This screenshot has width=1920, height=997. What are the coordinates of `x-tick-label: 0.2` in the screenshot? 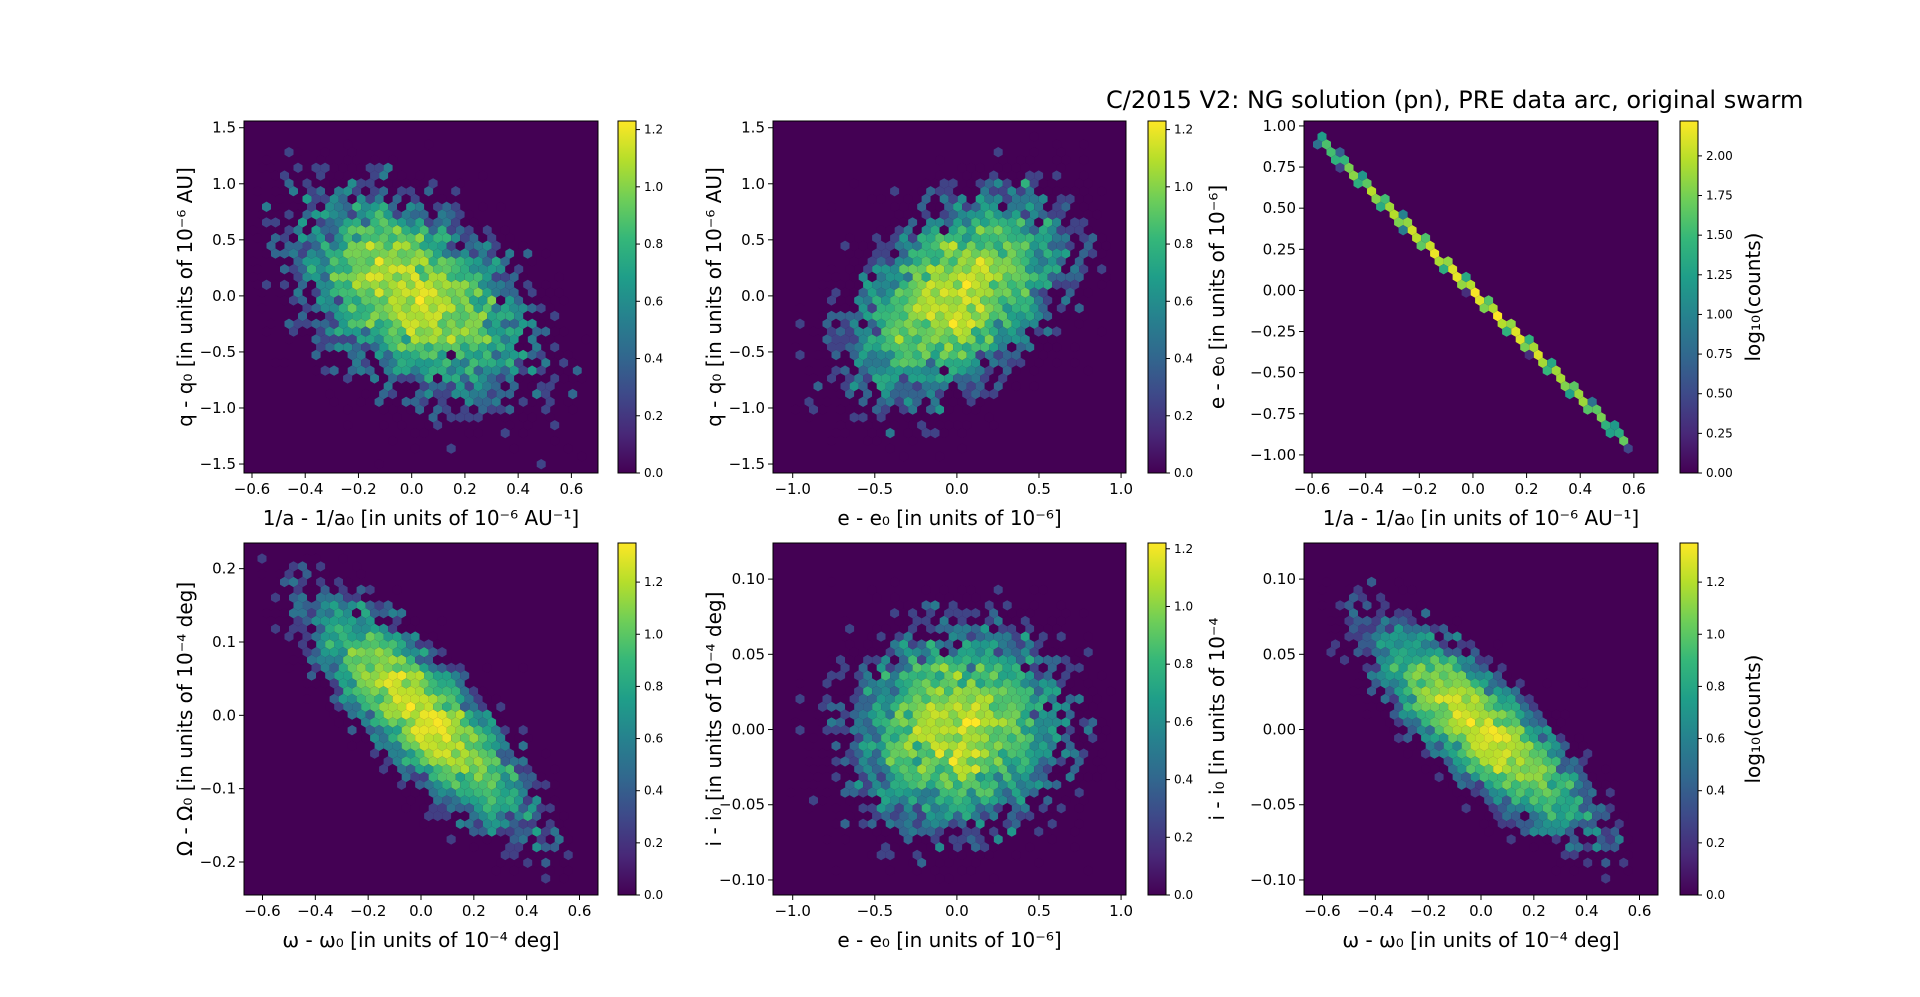 It's located at (465, 489).